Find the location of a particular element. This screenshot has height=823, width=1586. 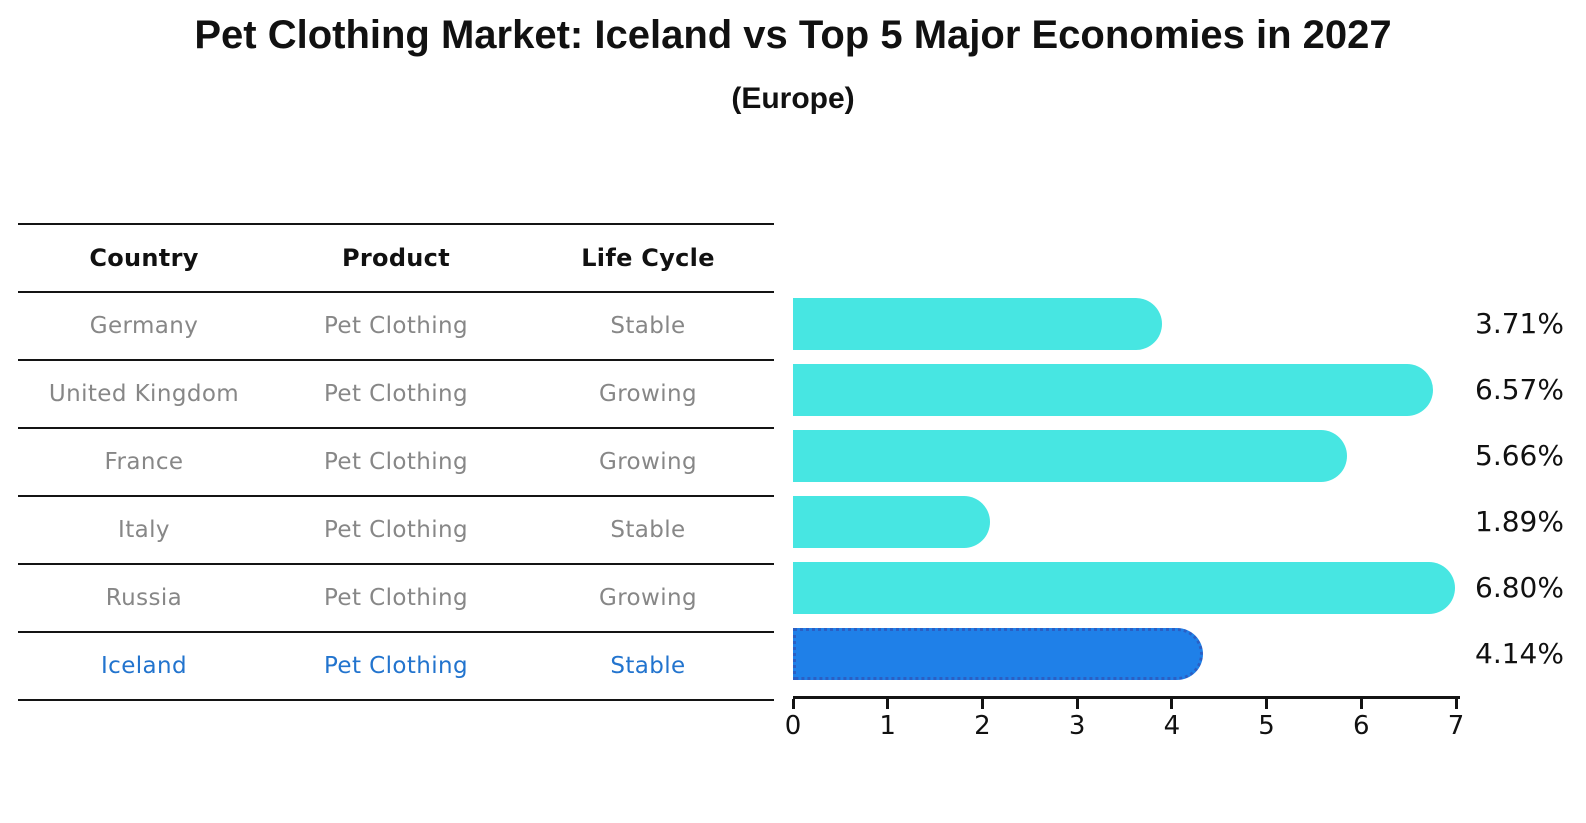

table-row-germany: Germany Pet Clothing Stable is located at coordinates (396, 326).